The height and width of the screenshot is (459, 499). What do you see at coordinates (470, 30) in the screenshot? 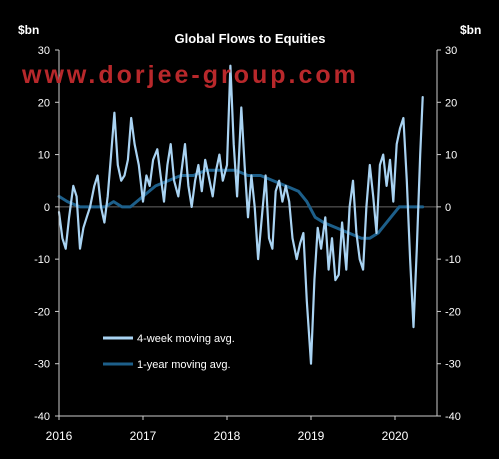
I see `right-axis-unit: $bn` at bounding box center [470, 30].